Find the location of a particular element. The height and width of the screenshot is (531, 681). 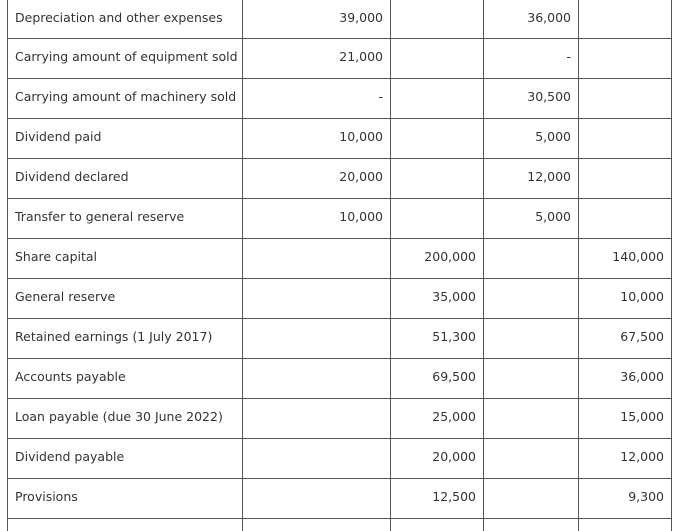

table-row-partial is located at coordinates (339, 525).